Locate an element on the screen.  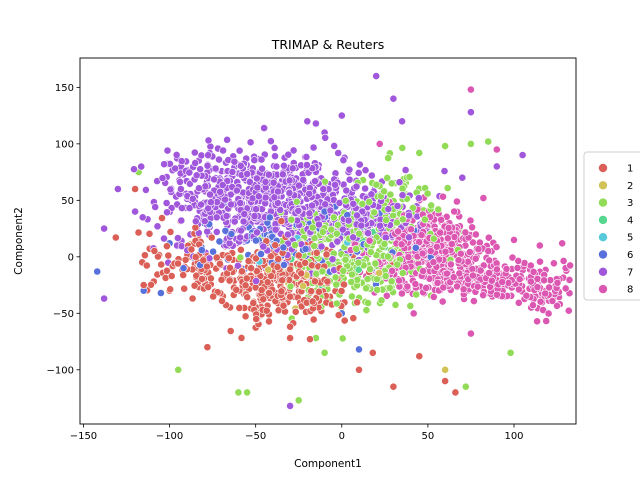
y-tick-label: 0 is located at coordinates (71, 257).